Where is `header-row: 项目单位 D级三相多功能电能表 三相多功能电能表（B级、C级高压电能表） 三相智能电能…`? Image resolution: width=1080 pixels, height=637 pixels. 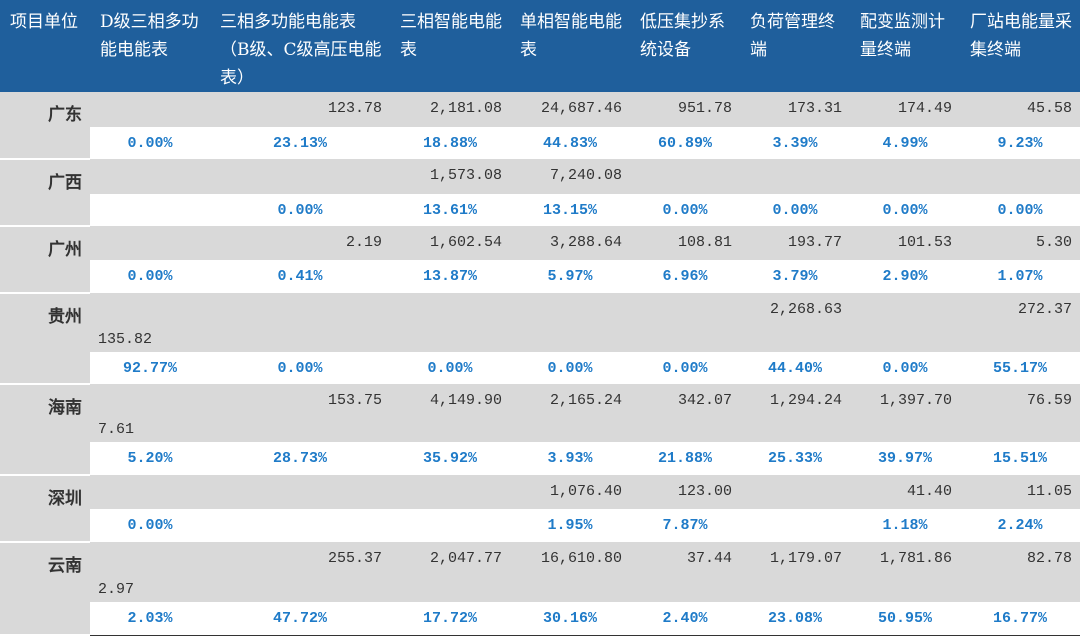
header-row: 项目单位 D级三相多功能电能表 三相多功能电能表（B级、C级高压电能表） 三相智能电能… is located at coordinates (540, 46).